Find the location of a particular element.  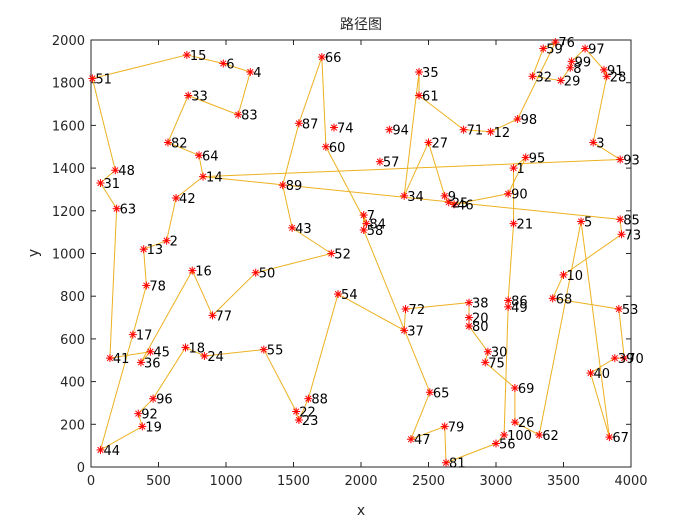

city-label: 74 is located at coordinates (345, 129).